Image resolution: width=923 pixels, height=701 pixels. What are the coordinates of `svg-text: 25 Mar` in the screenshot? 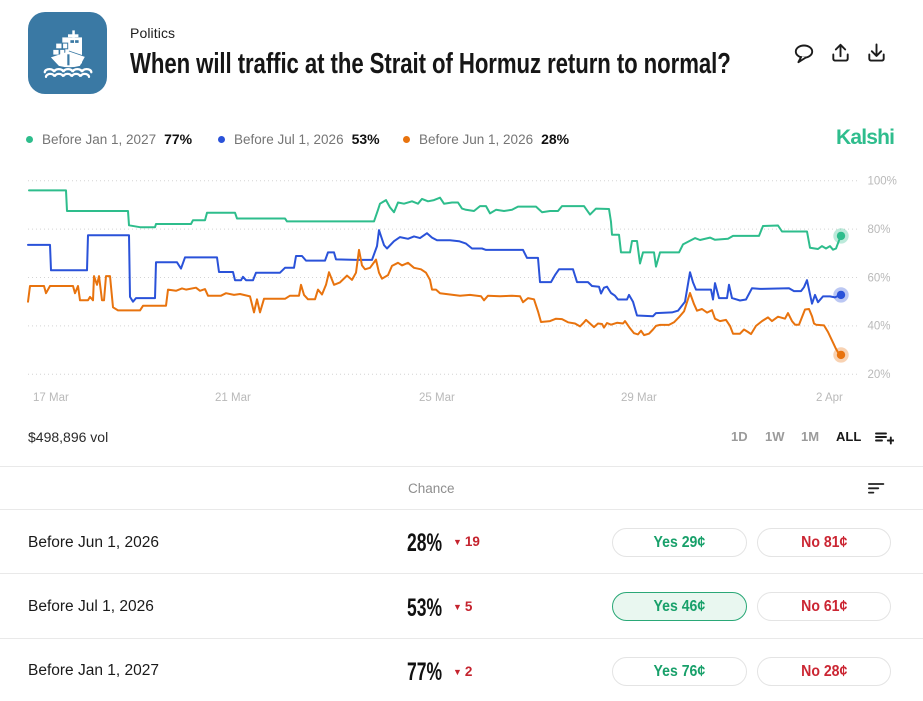 It's located at (437, 398).